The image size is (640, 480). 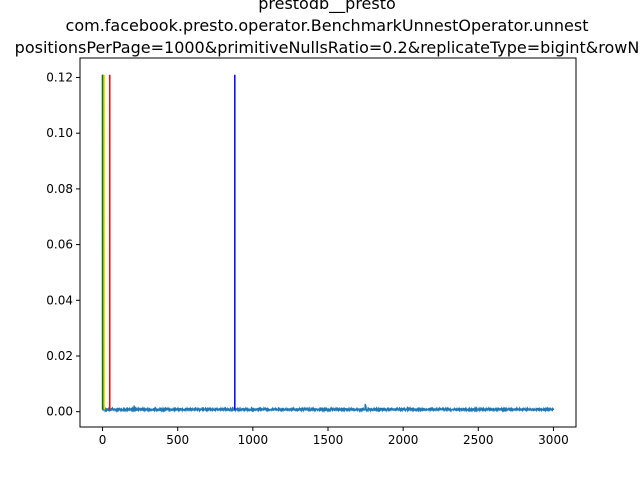 I want to click on x-tick-label: 2500, so click(x=478, y=440).